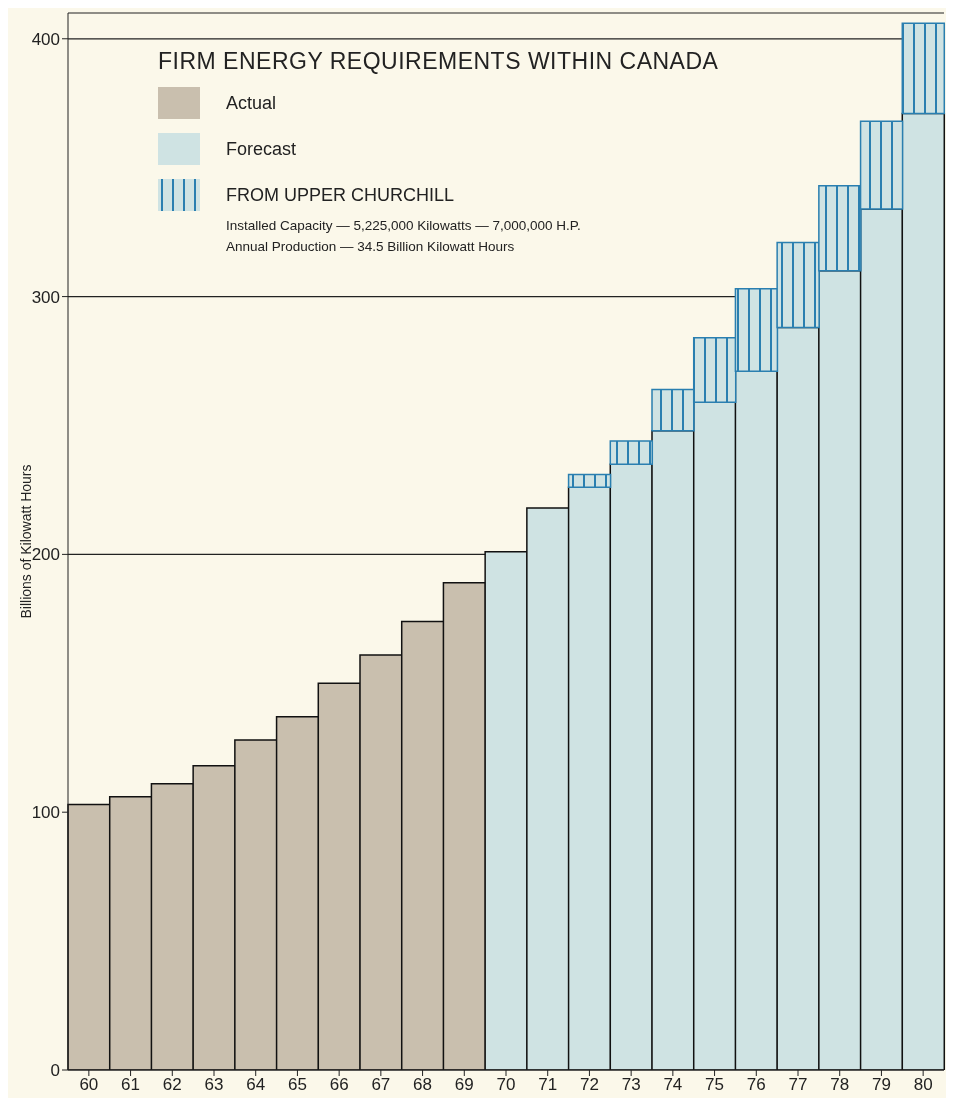 The image size is (954, 1105). What do you see at coordinates (631, 1085) in the screenshot?
I see `x-tick-label: 73` at bounding box center [631, 1085].